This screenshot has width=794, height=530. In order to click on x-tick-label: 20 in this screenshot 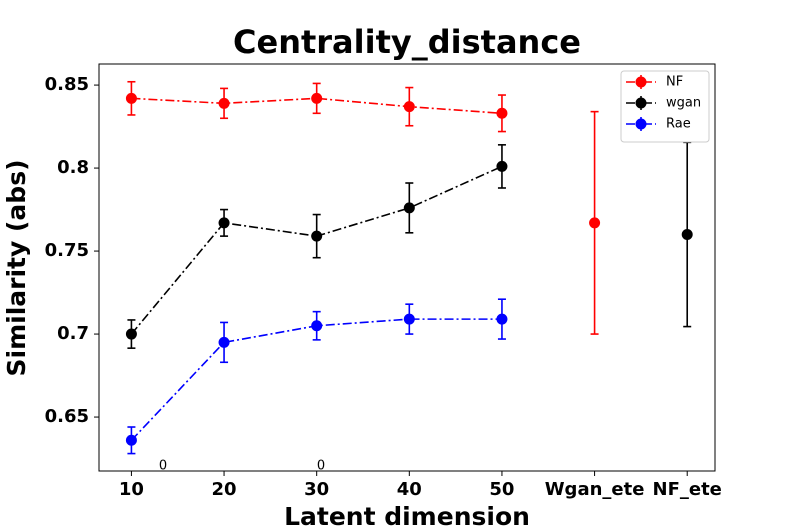, I will do `click(224, 489)`.